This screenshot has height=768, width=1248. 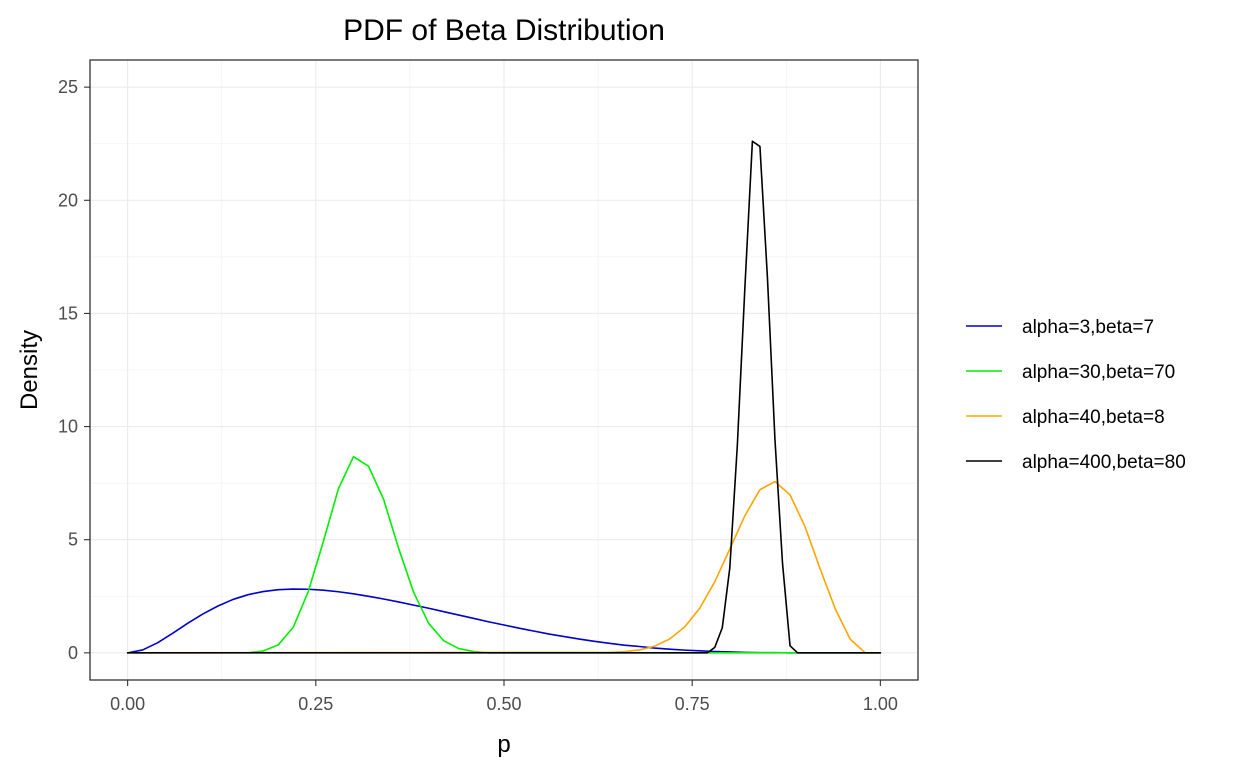 I want to click on y-tick-label: 0, so click(x=73, y=653).